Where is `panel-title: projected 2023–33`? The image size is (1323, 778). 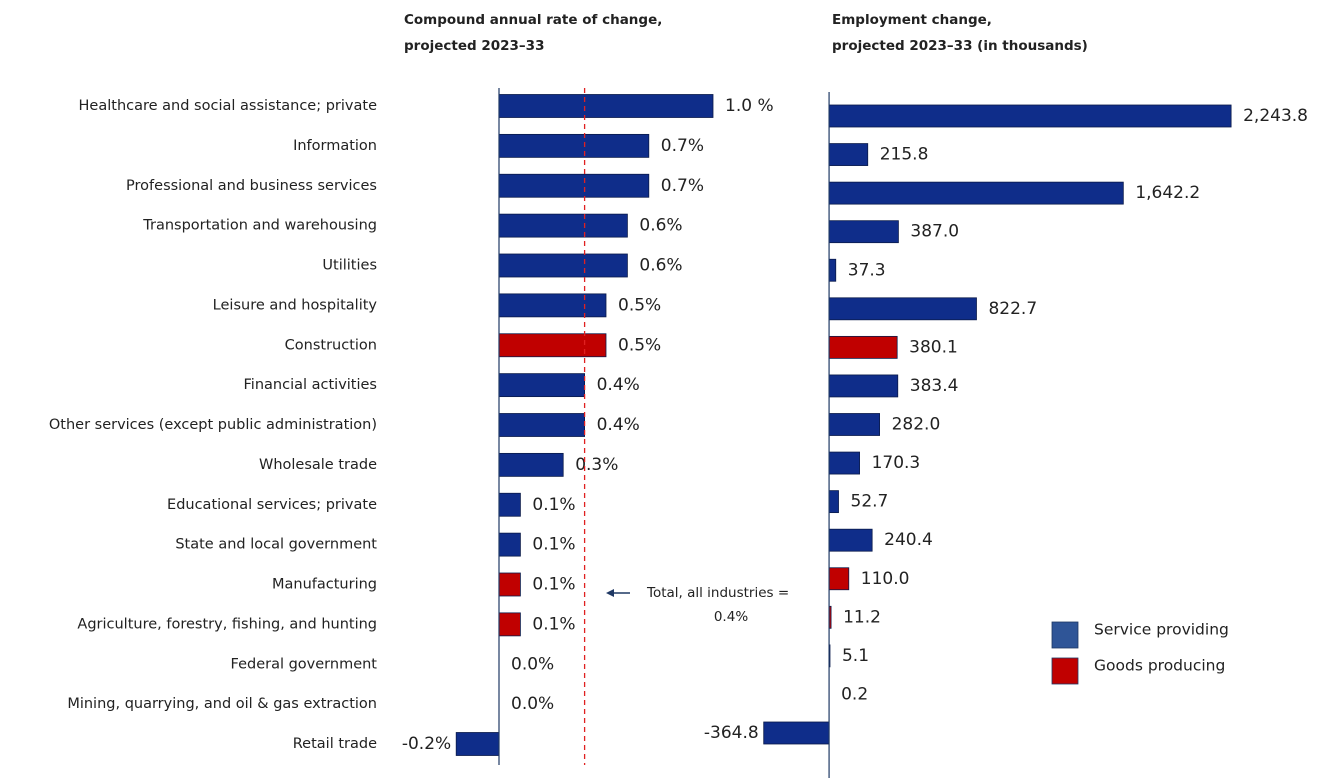
panel-title: projected 2023–33 is located at coordinates (474, 46).